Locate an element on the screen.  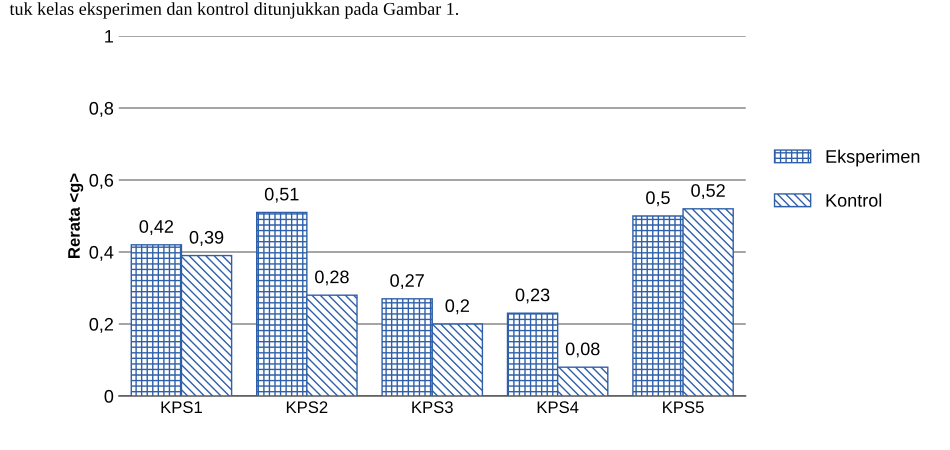
data-label: 0,28 is located at coordinates (332, 278).